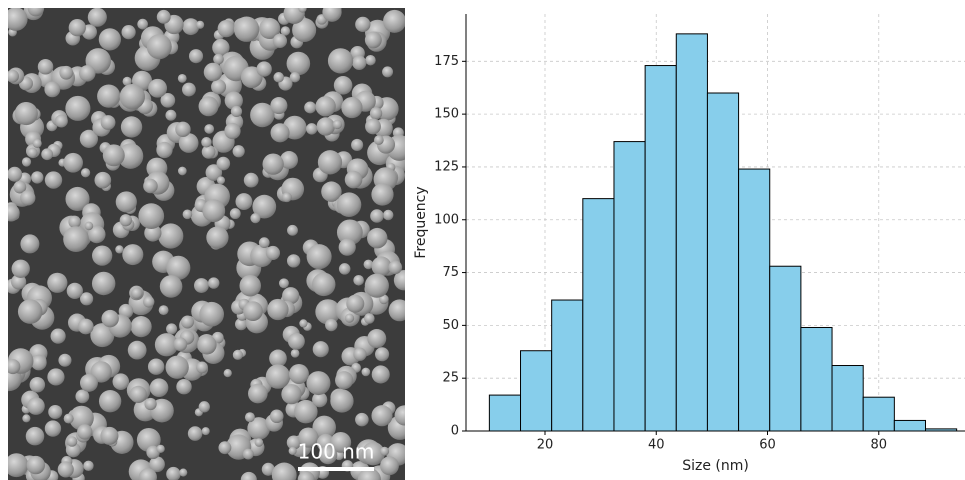  Describe the element at coordinates (446, 219) in the screenshot. I see `y-tick-label: 100` at that location.